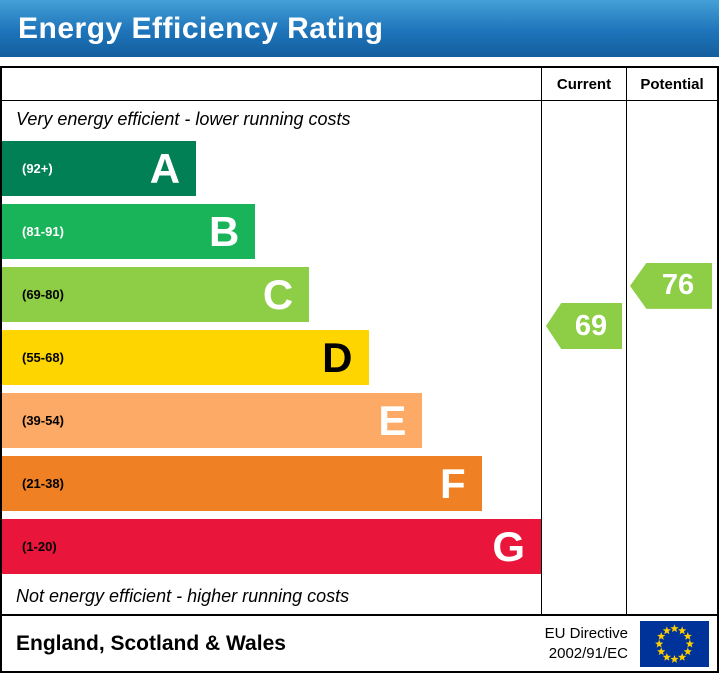 This screenshot has height=675, width=719. I want to click on current-rating-value: 69, so click(591, 325).